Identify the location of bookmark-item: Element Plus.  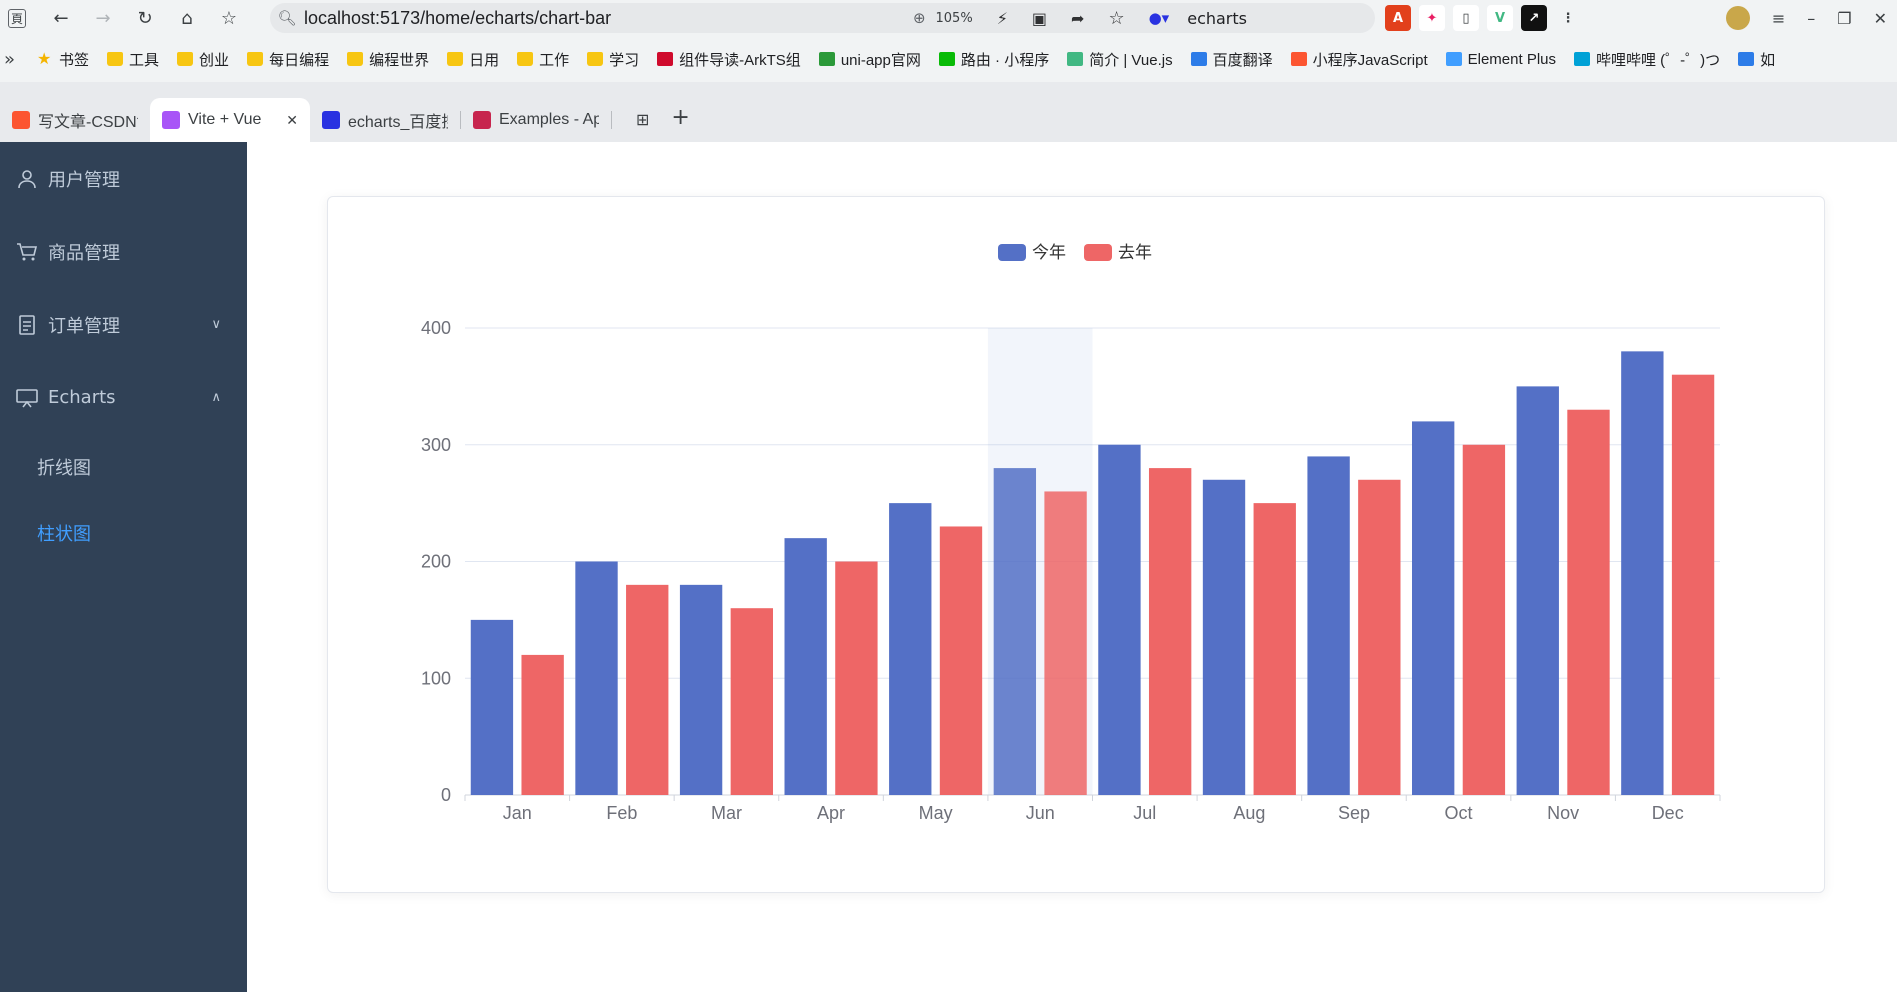
(1500, 59).